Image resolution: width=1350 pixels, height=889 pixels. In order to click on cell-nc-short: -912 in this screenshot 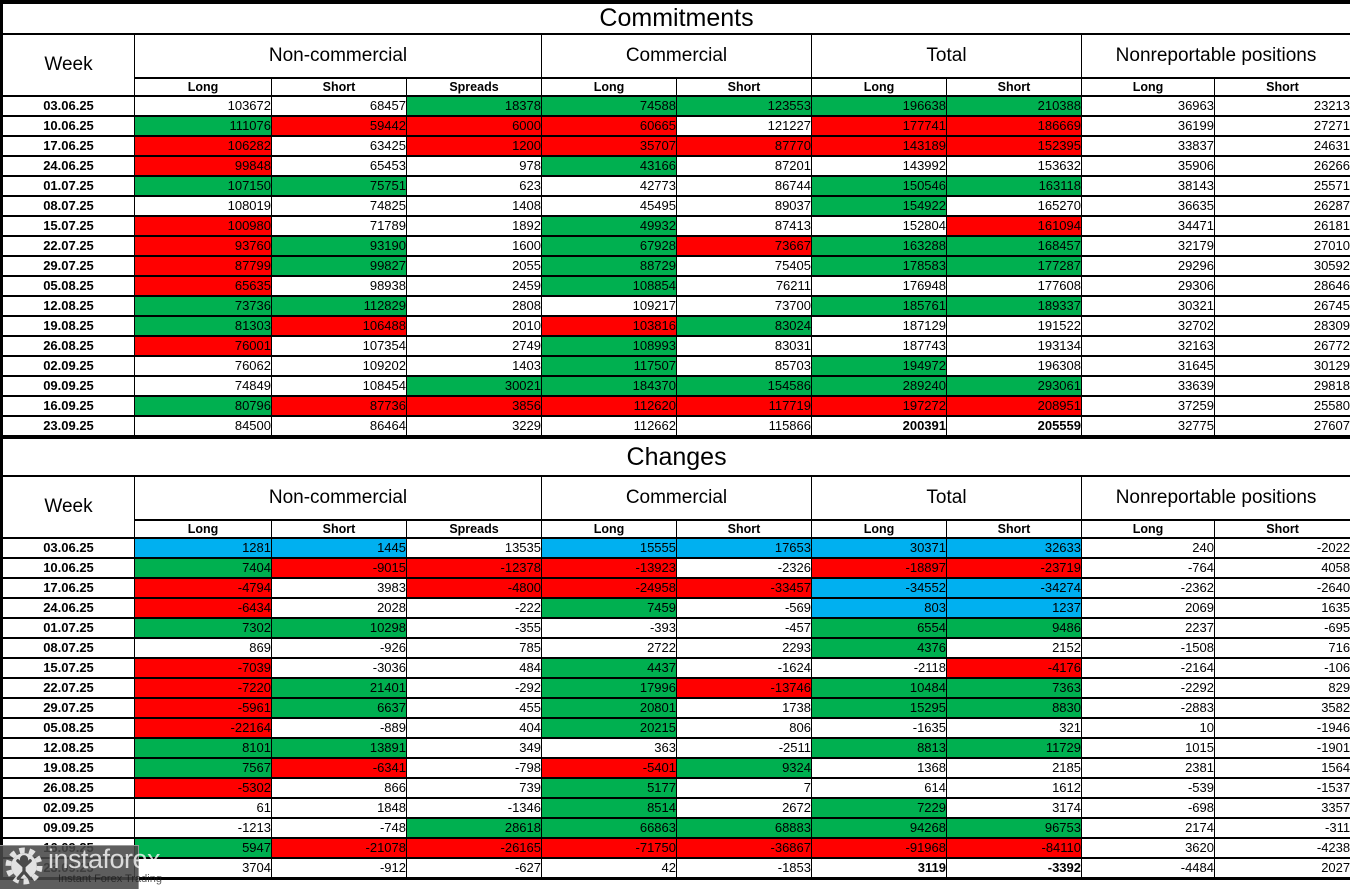, I will do `click(339, 868)`.